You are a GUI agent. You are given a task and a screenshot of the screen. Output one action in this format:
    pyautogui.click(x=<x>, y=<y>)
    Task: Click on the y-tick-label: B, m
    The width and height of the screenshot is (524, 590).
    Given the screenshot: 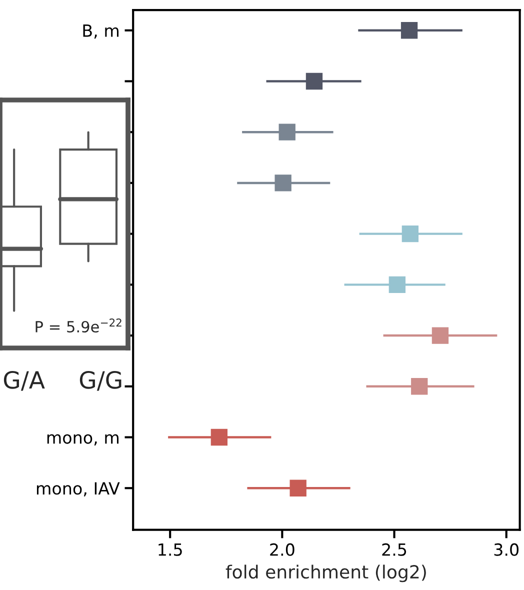 What is the action you would take?
    pyautogui.click(x=100, y=31)
    